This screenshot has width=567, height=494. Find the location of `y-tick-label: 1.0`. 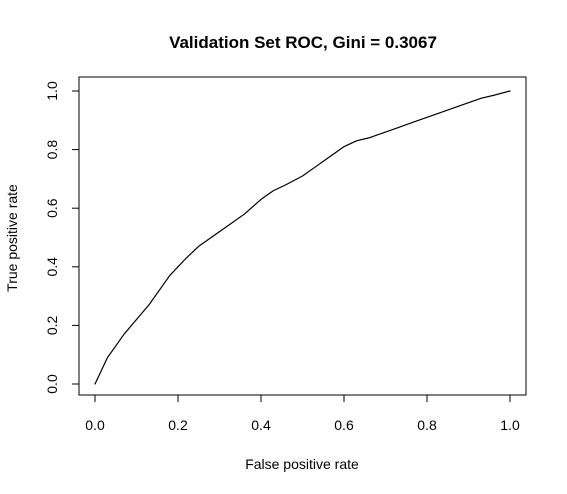

y-tick-label: 1.0 is located at coordinates (52, 91).